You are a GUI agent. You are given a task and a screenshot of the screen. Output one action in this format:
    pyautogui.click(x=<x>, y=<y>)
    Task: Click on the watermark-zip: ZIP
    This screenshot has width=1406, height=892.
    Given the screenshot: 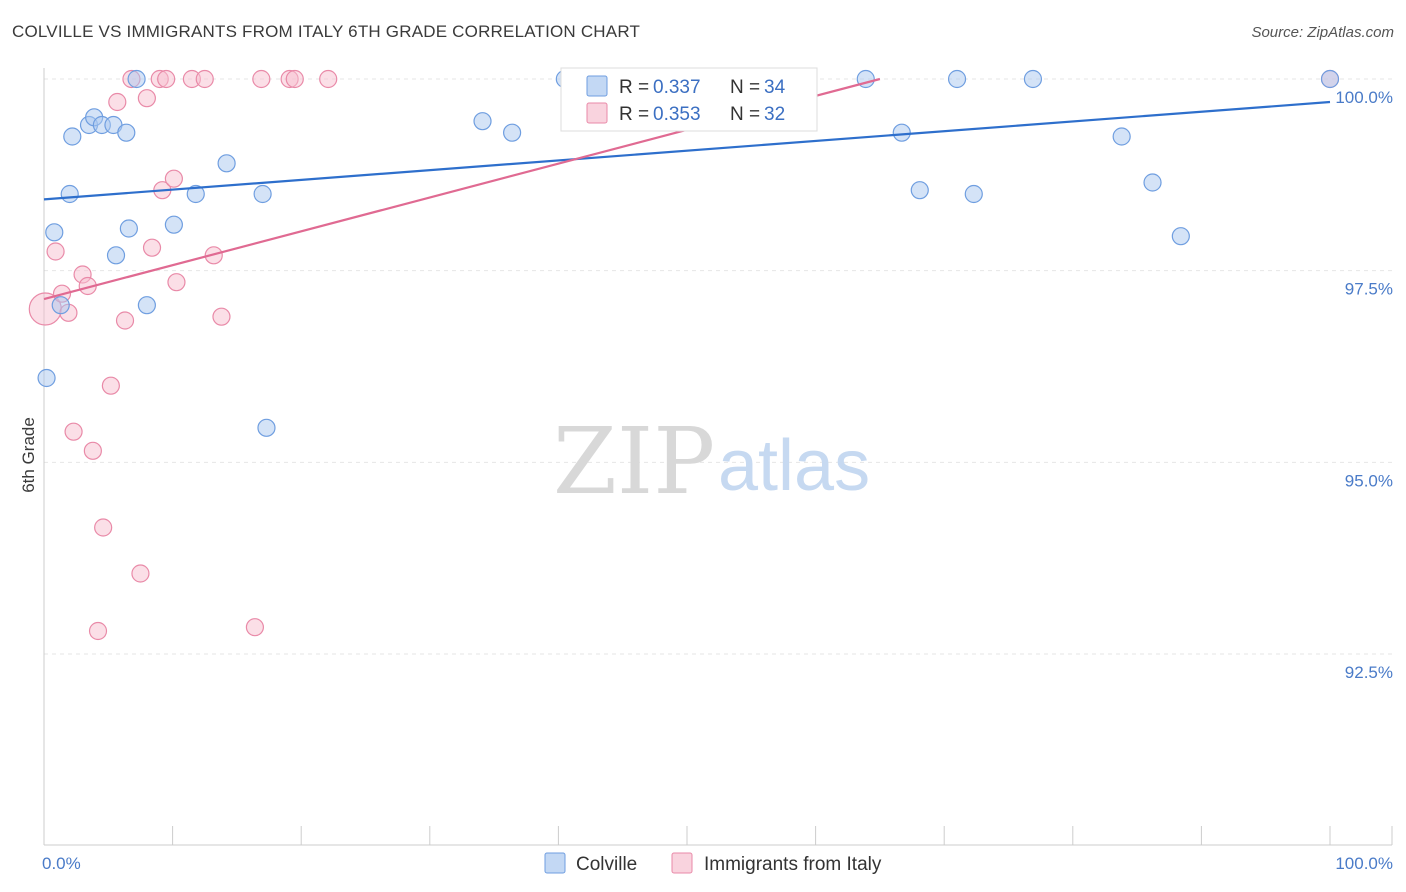 What is the action you would take?
    pyautogui.click(x=634, y=461)
    